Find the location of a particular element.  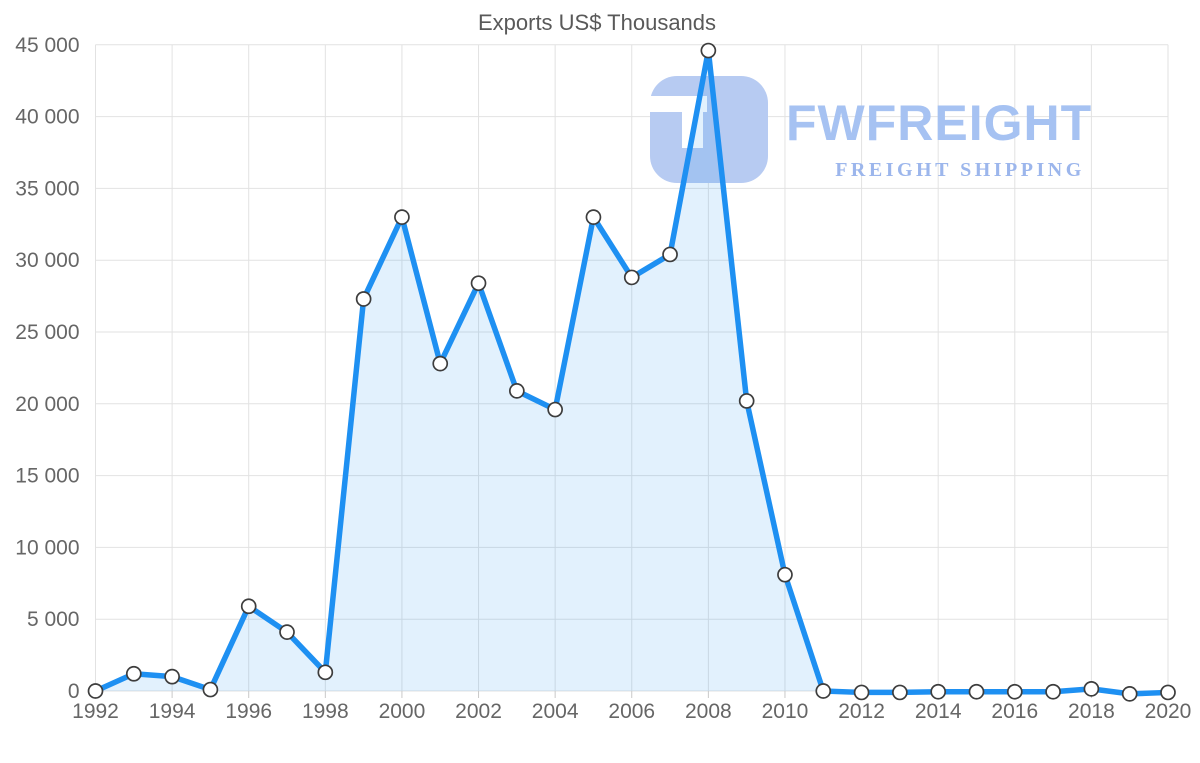

data-point-1994 is located at coordinates (172, 676).